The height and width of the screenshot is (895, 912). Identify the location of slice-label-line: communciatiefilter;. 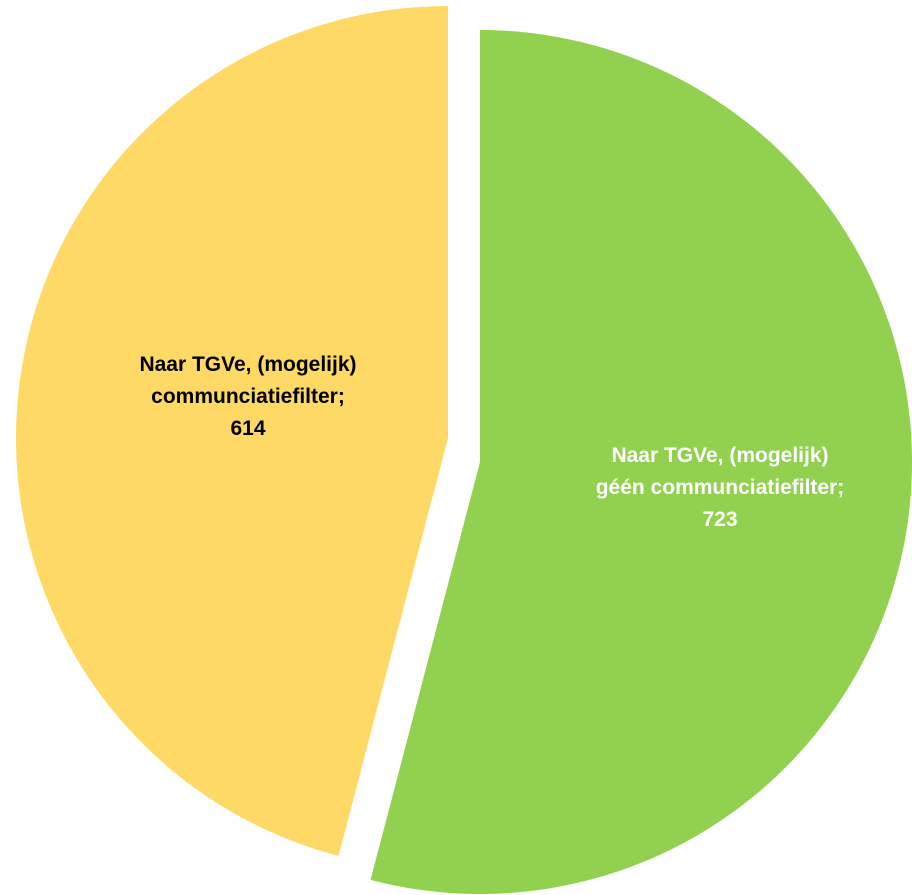
(248, 396).